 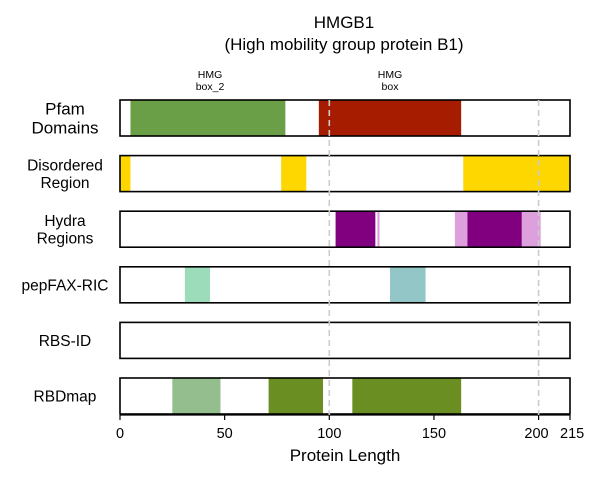 I want to click on track-label: pepFAX-RIC, so click(x=64, y=285).